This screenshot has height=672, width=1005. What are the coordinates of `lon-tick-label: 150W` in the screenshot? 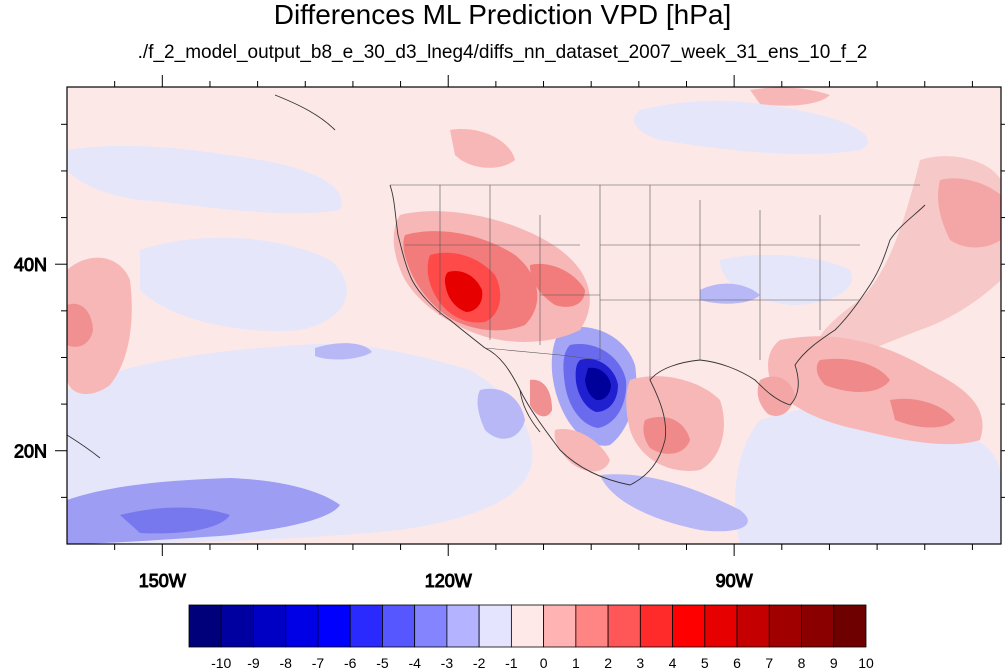 It's located at (162, 581).